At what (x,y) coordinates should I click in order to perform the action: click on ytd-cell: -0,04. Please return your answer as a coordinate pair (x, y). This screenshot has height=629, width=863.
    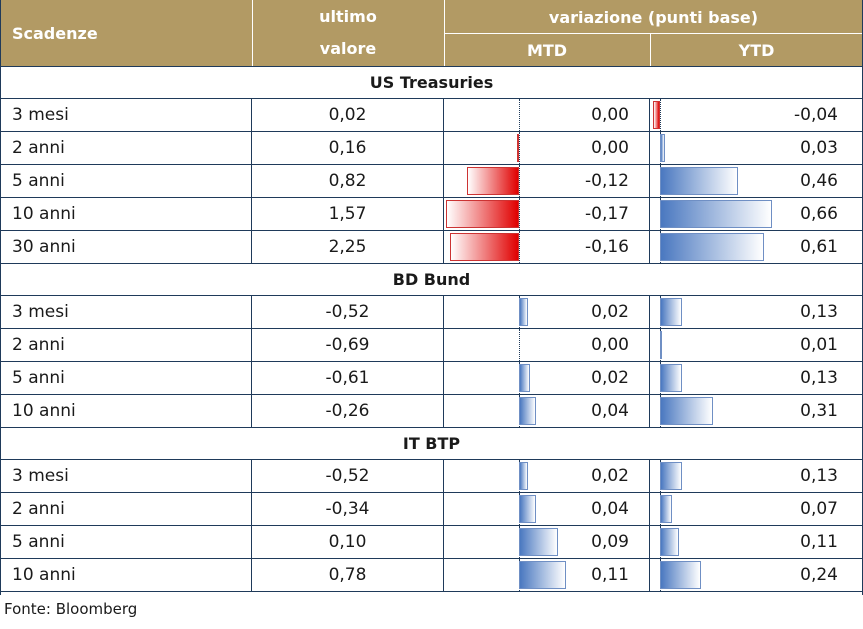
    Looking at the image, I should click on (756, 115).